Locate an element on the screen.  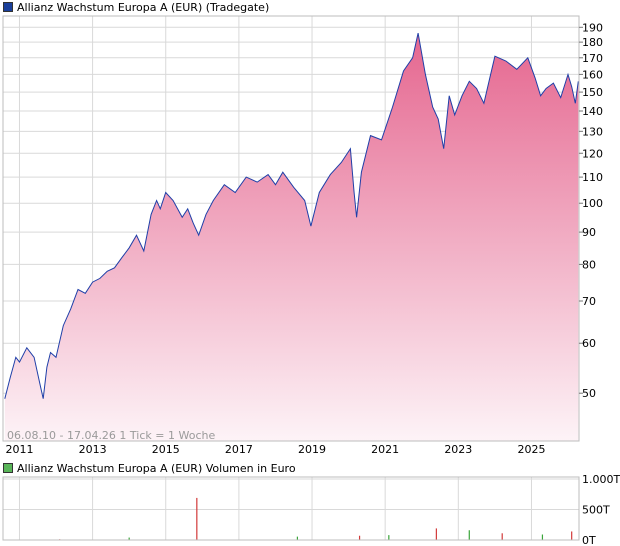
price-x-tick-label: 2017 is located at coordinates (239, 449).